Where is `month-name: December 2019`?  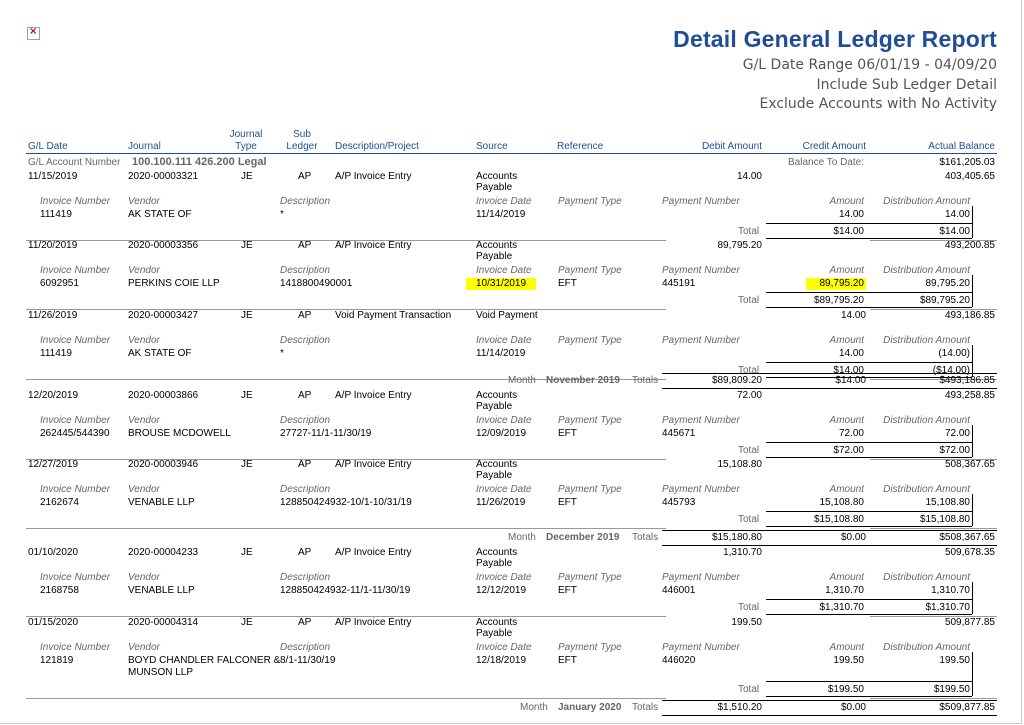
month-name: December 2019 is located at coordinates (583, 537).